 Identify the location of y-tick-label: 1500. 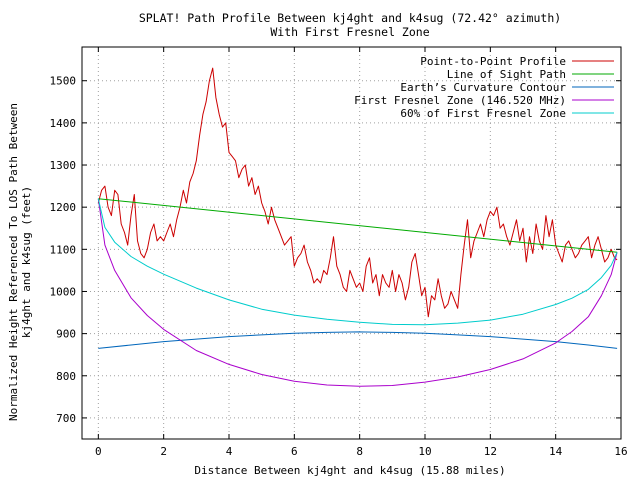
(63, 81).